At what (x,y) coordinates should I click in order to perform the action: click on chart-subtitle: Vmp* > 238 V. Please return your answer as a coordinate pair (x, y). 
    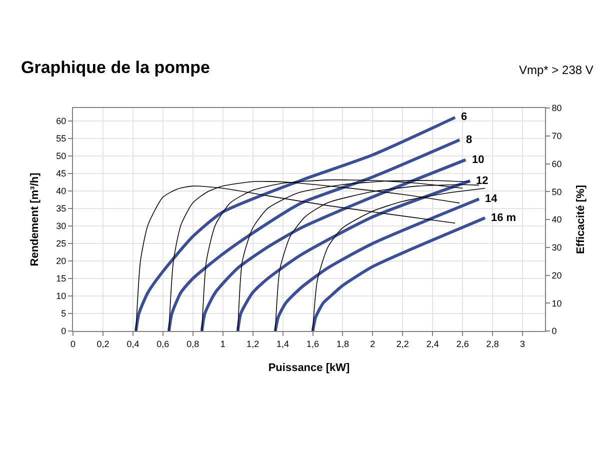
    Looking at the image, I should click on (556, 70).